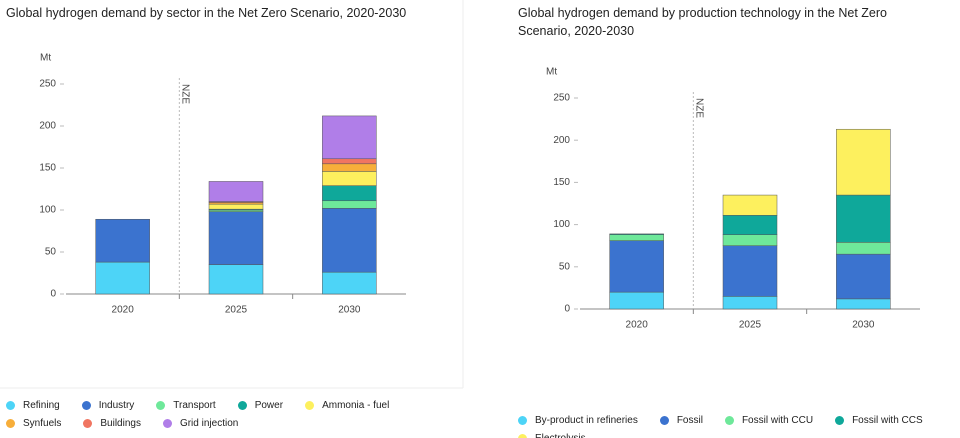 The image size is (960, 438). I want to click on legend-item: Synfuels, so click(33, 423).